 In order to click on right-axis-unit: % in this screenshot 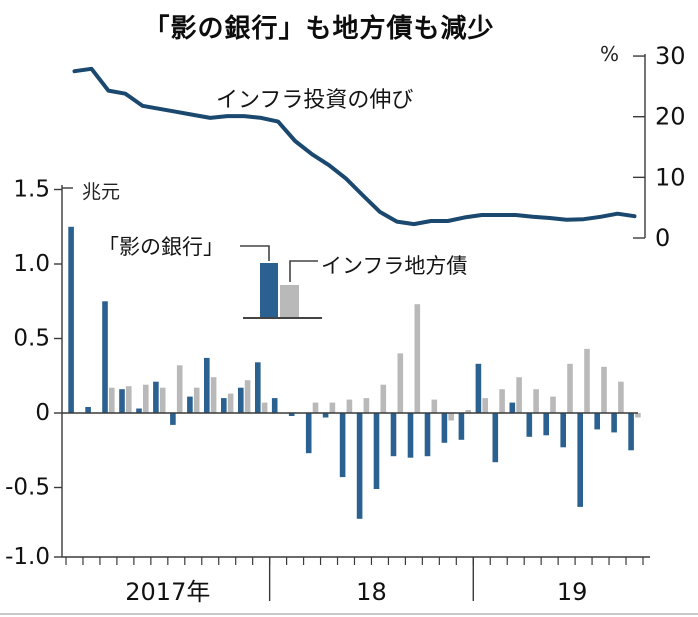, I will do `click(610, 54)`.